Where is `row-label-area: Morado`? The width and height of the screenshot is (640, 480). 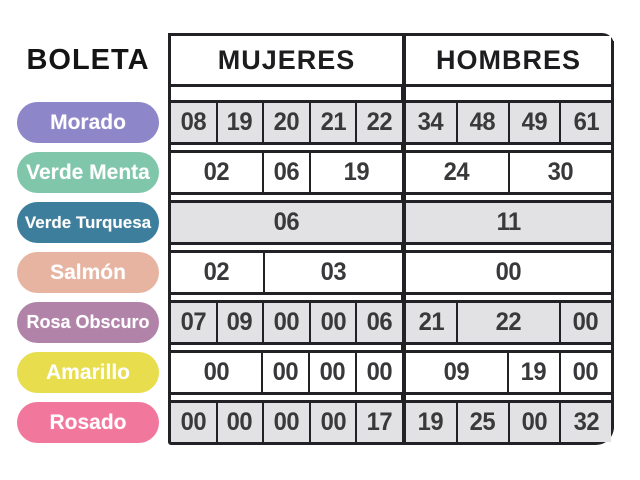
row-label-area: Morado is located at coordinates (88, 122).